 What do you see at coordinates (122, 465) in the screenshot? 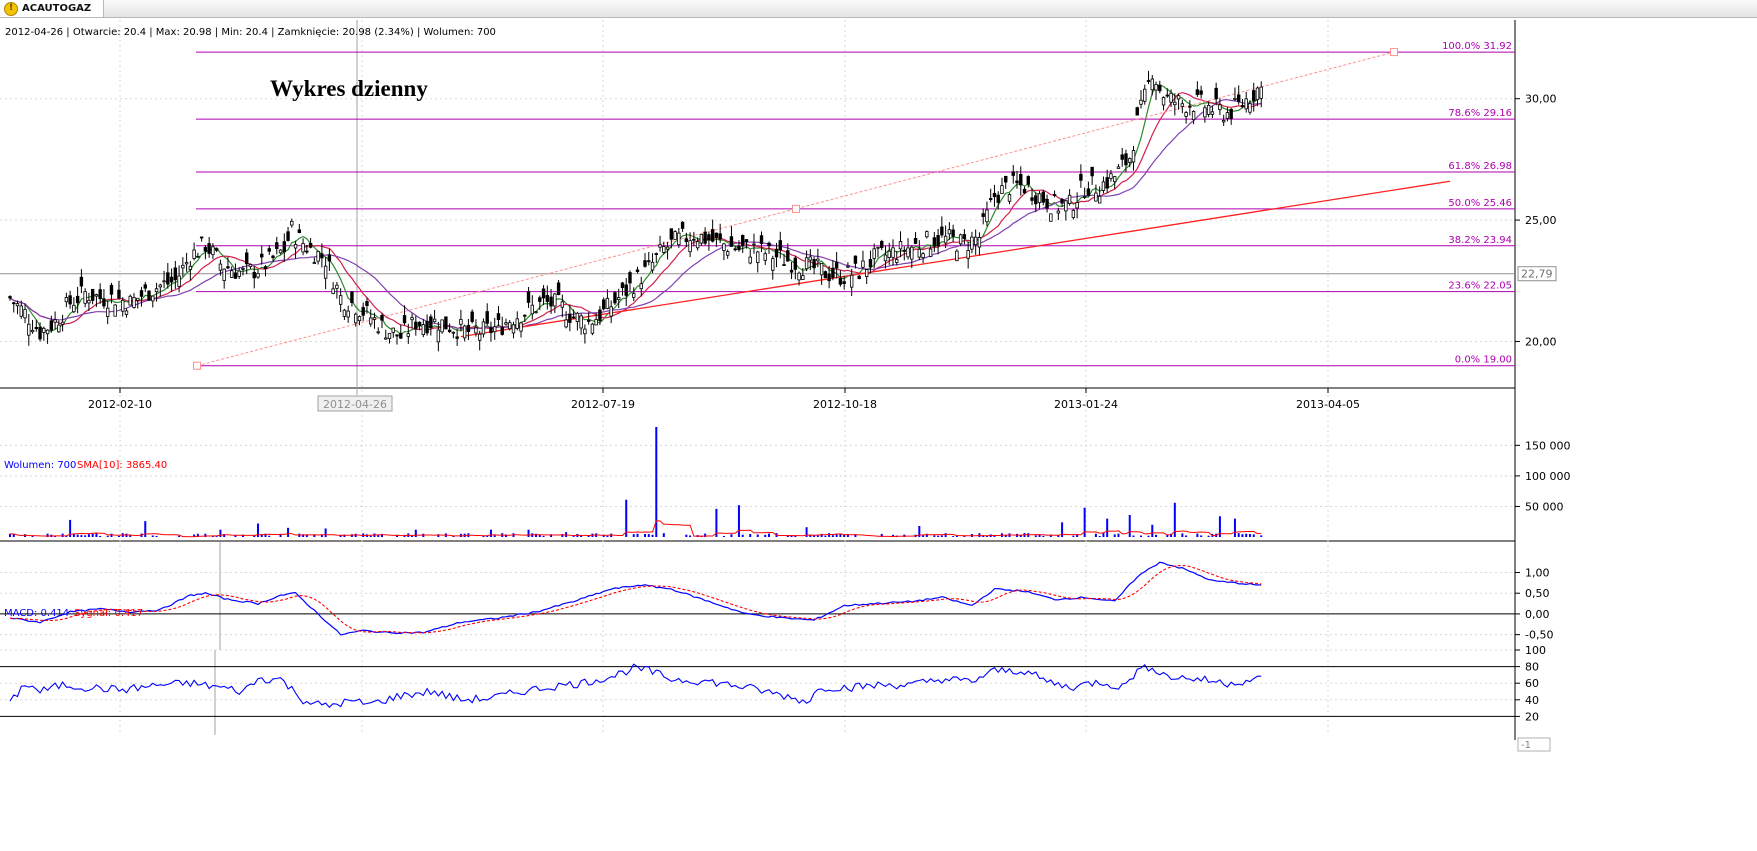
I see `volume-sma-legend: SMA[10]: 3865.40` at bounding box center [122, 465].